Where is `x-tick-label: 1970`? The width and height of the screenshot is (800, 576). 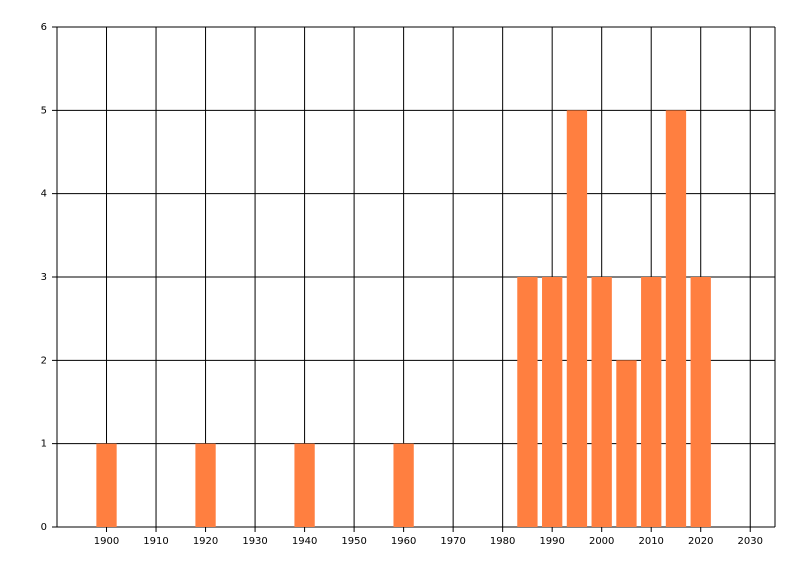 x-tick-label: 1970 is located at coordinates (452, 541).